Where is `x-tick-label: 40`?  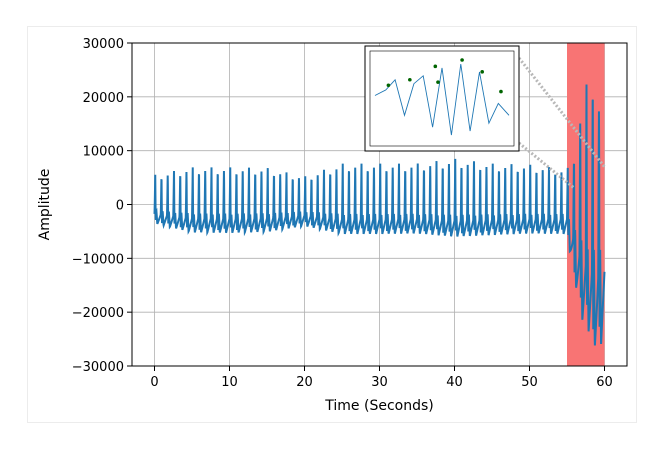 x-tick-label: 40 is located at coordinates (454, 382).